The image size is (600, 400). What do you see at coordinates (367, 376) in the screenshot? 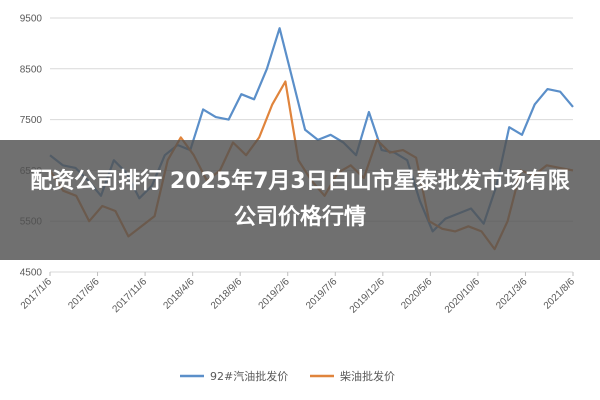
I see `legend-label-2: 柴油批发价` at bounding box center [367, 376].